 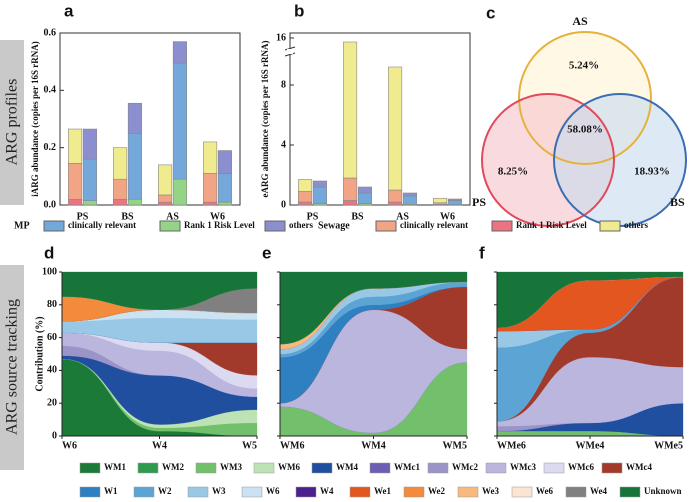 What do you see at coordinates (150, 119) in the screenshot?
I see `plot-frame` at bounding box center [150, 119].